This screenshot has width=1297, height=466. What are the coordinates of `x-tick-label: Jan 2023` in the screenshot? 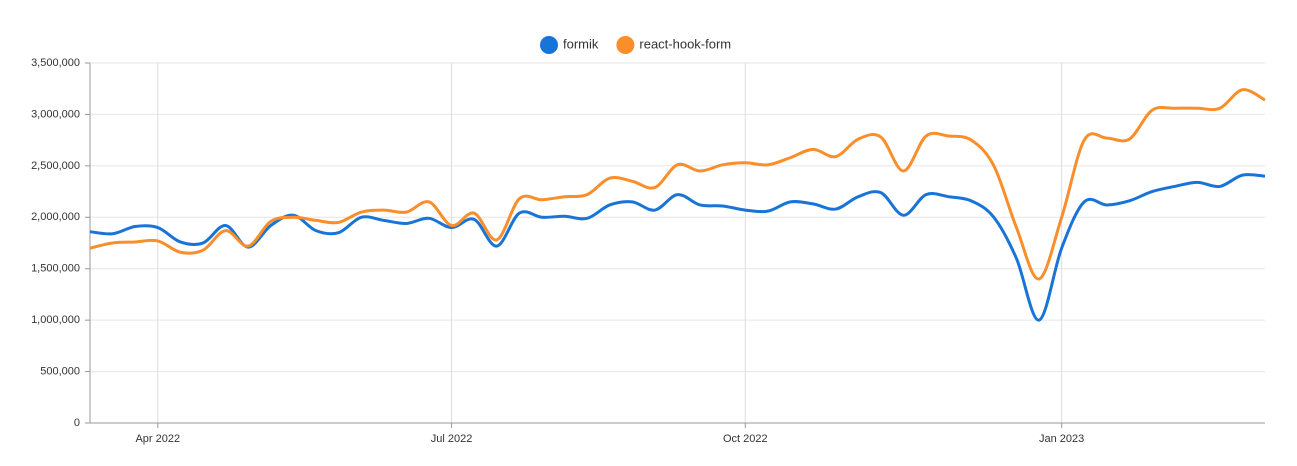 It's located at (1061, 439).